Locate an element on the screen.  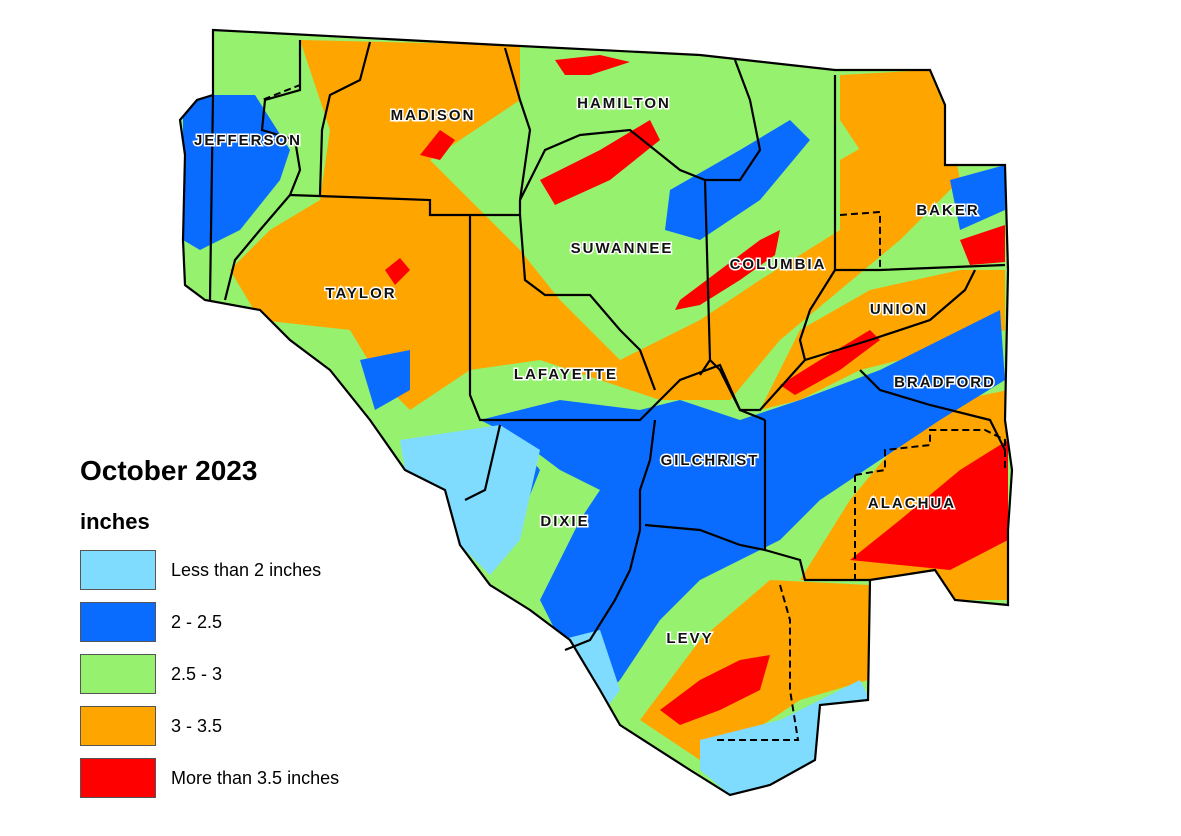
boundary-hamilton-east is located at coordinates (733, 120).